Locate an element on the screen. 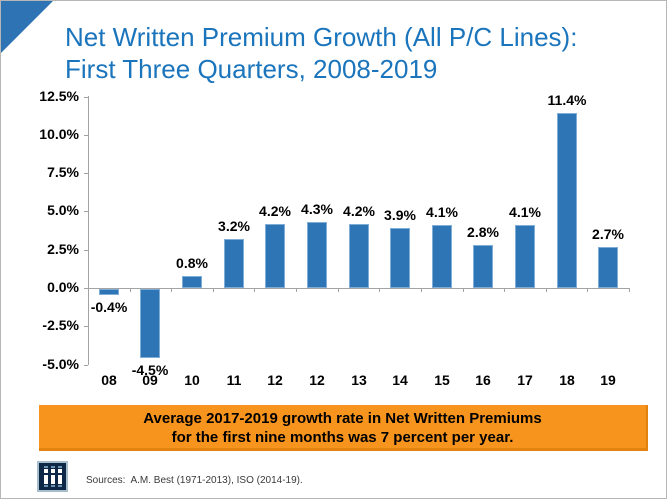 This screenshot has height=499, width=667. bar-value-label: 4.3% is located at coordinates (317, 209).